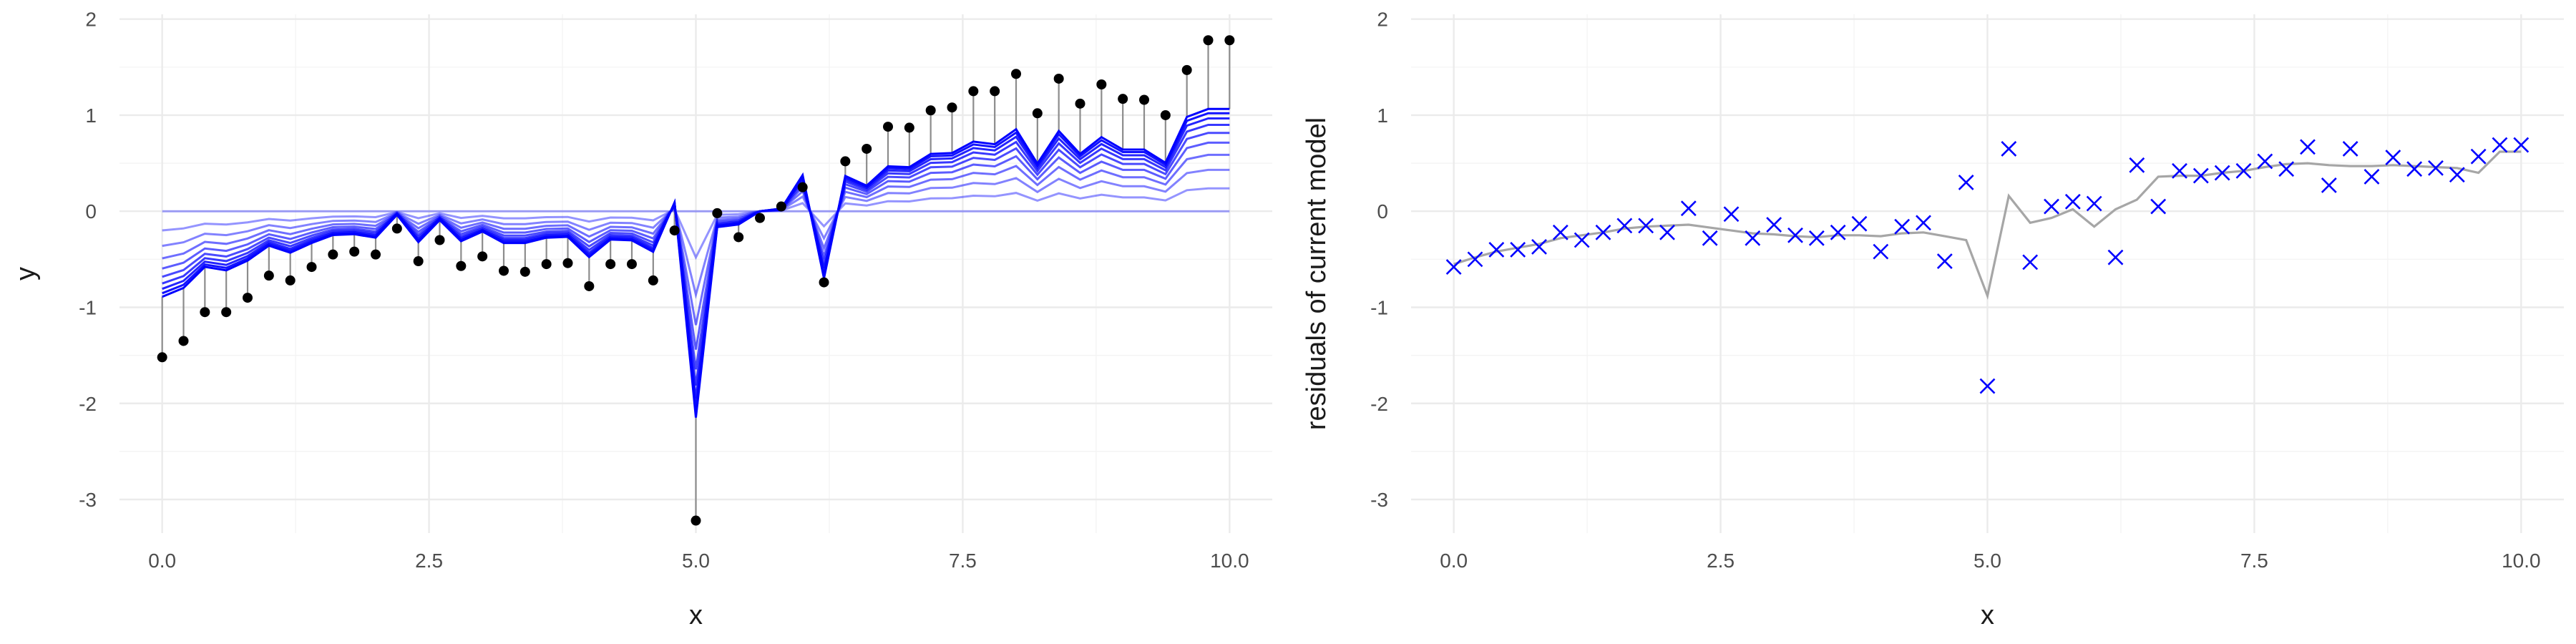  What do you see at coordinates (696, 615) in the screenshot?
I see `x-axis-title: x` at bounding box center [696, 615].